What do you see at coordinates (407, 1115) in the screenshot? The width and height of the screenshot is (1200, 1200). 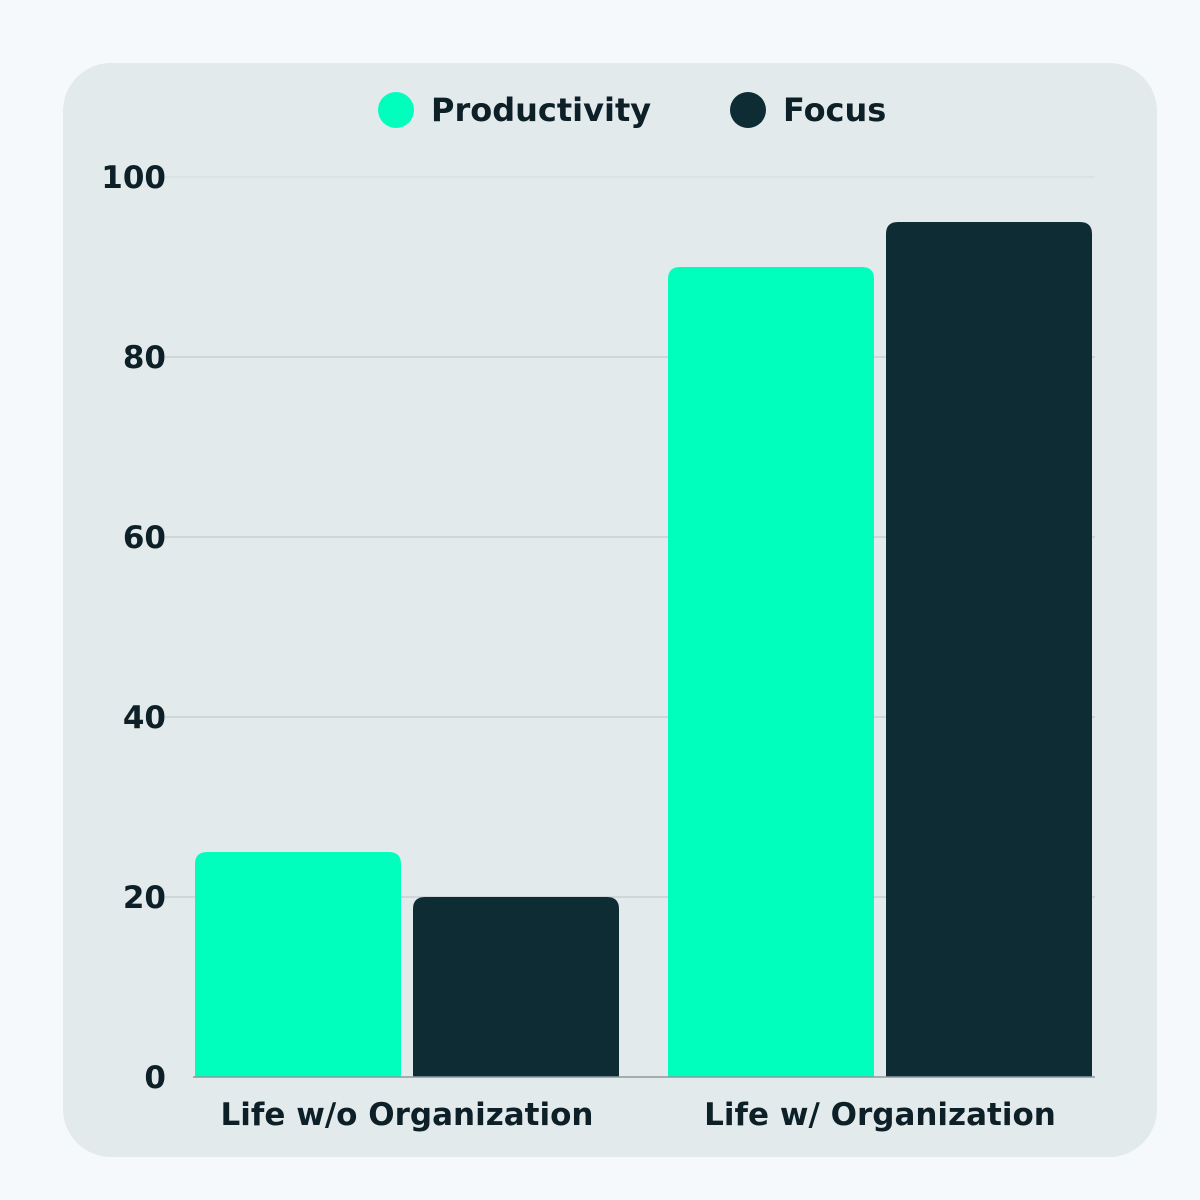 I see `x-category-label: Life w/o Organization` at bounding box center [407, 1115].